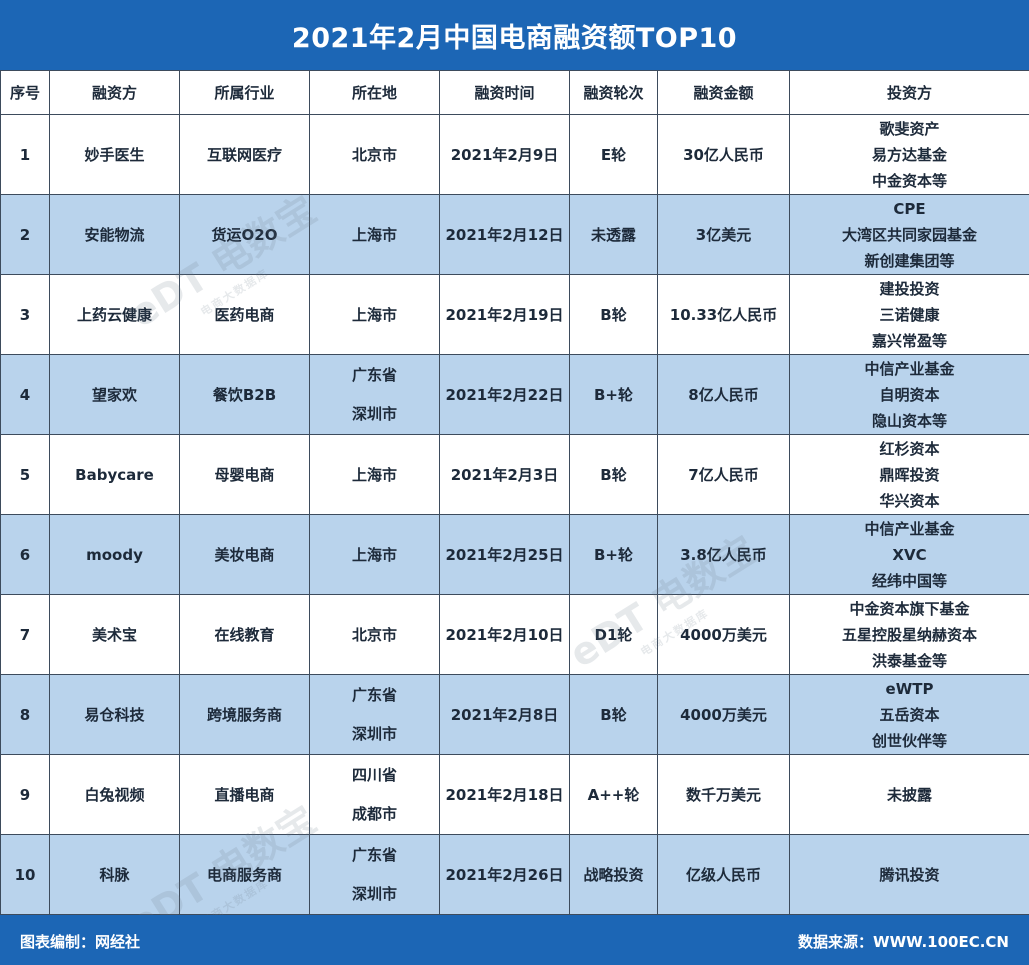  I want to click on cell-industry: 跨境服务商, so click(244, 714).